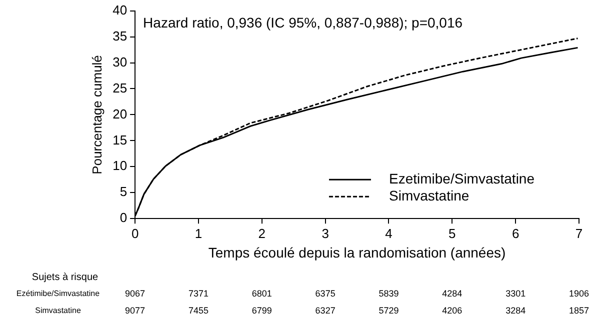 This screenshot has height=324, width=599. What do you see at coordinates (579, 310) in the screenshot?
I see `text: 1857` at bounding box center [579, 310].